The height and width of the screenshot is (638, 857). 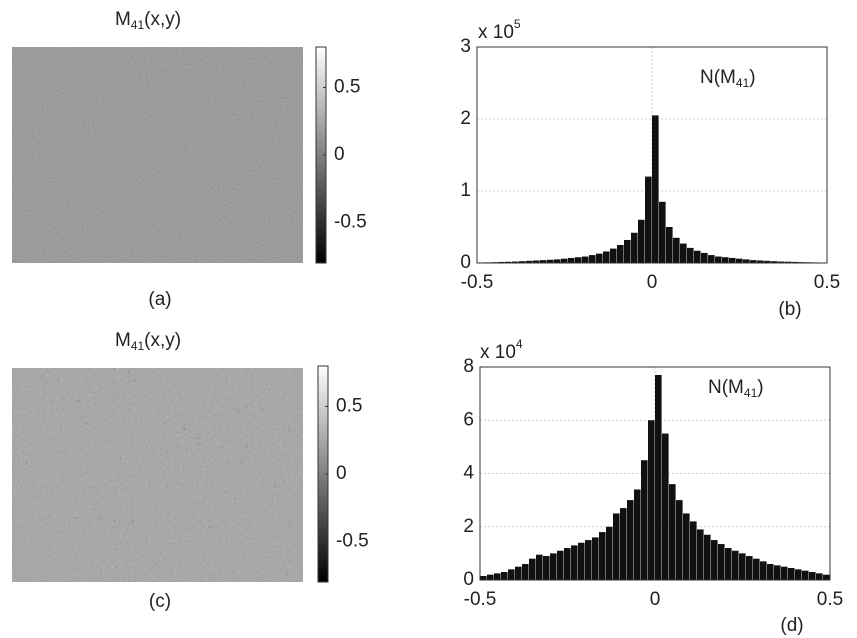 I want to click on colorbar-tick-label: 0.5, so click(x=349, y=406).